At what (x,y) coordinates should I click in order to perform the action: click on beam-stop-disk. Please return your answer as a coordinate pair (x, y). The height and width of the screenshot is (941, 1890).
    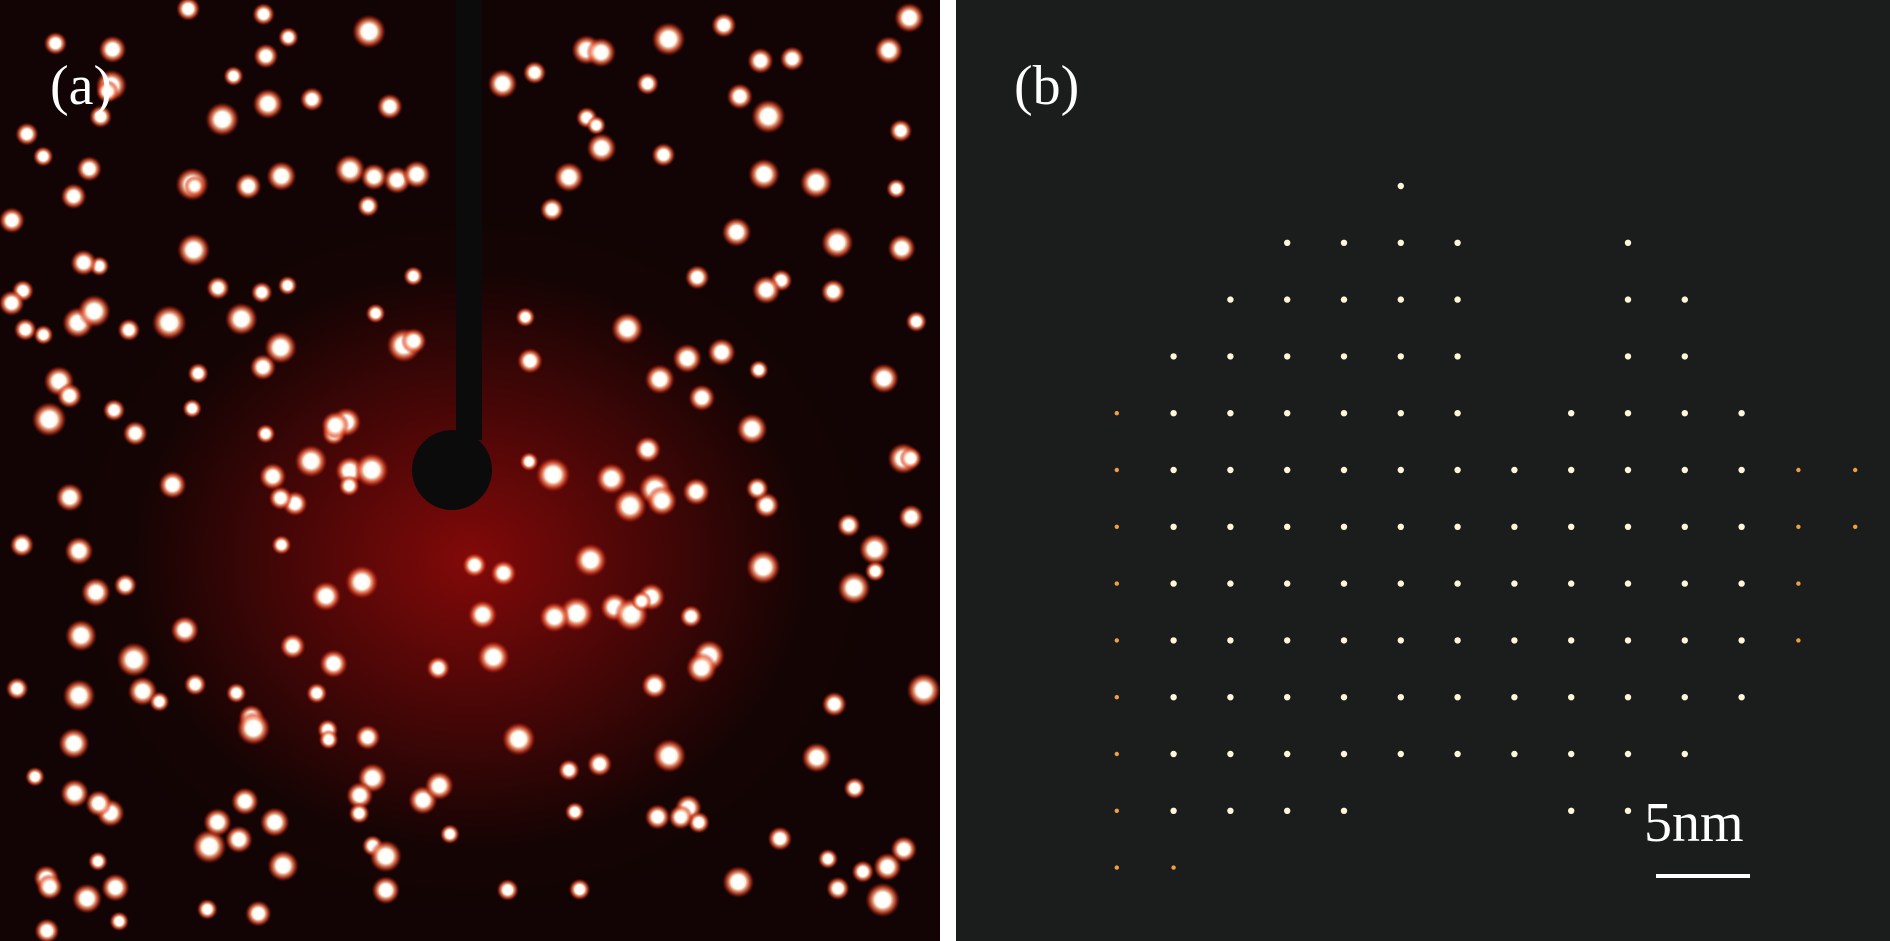
    Looking at the image, I should click on (452, 470).